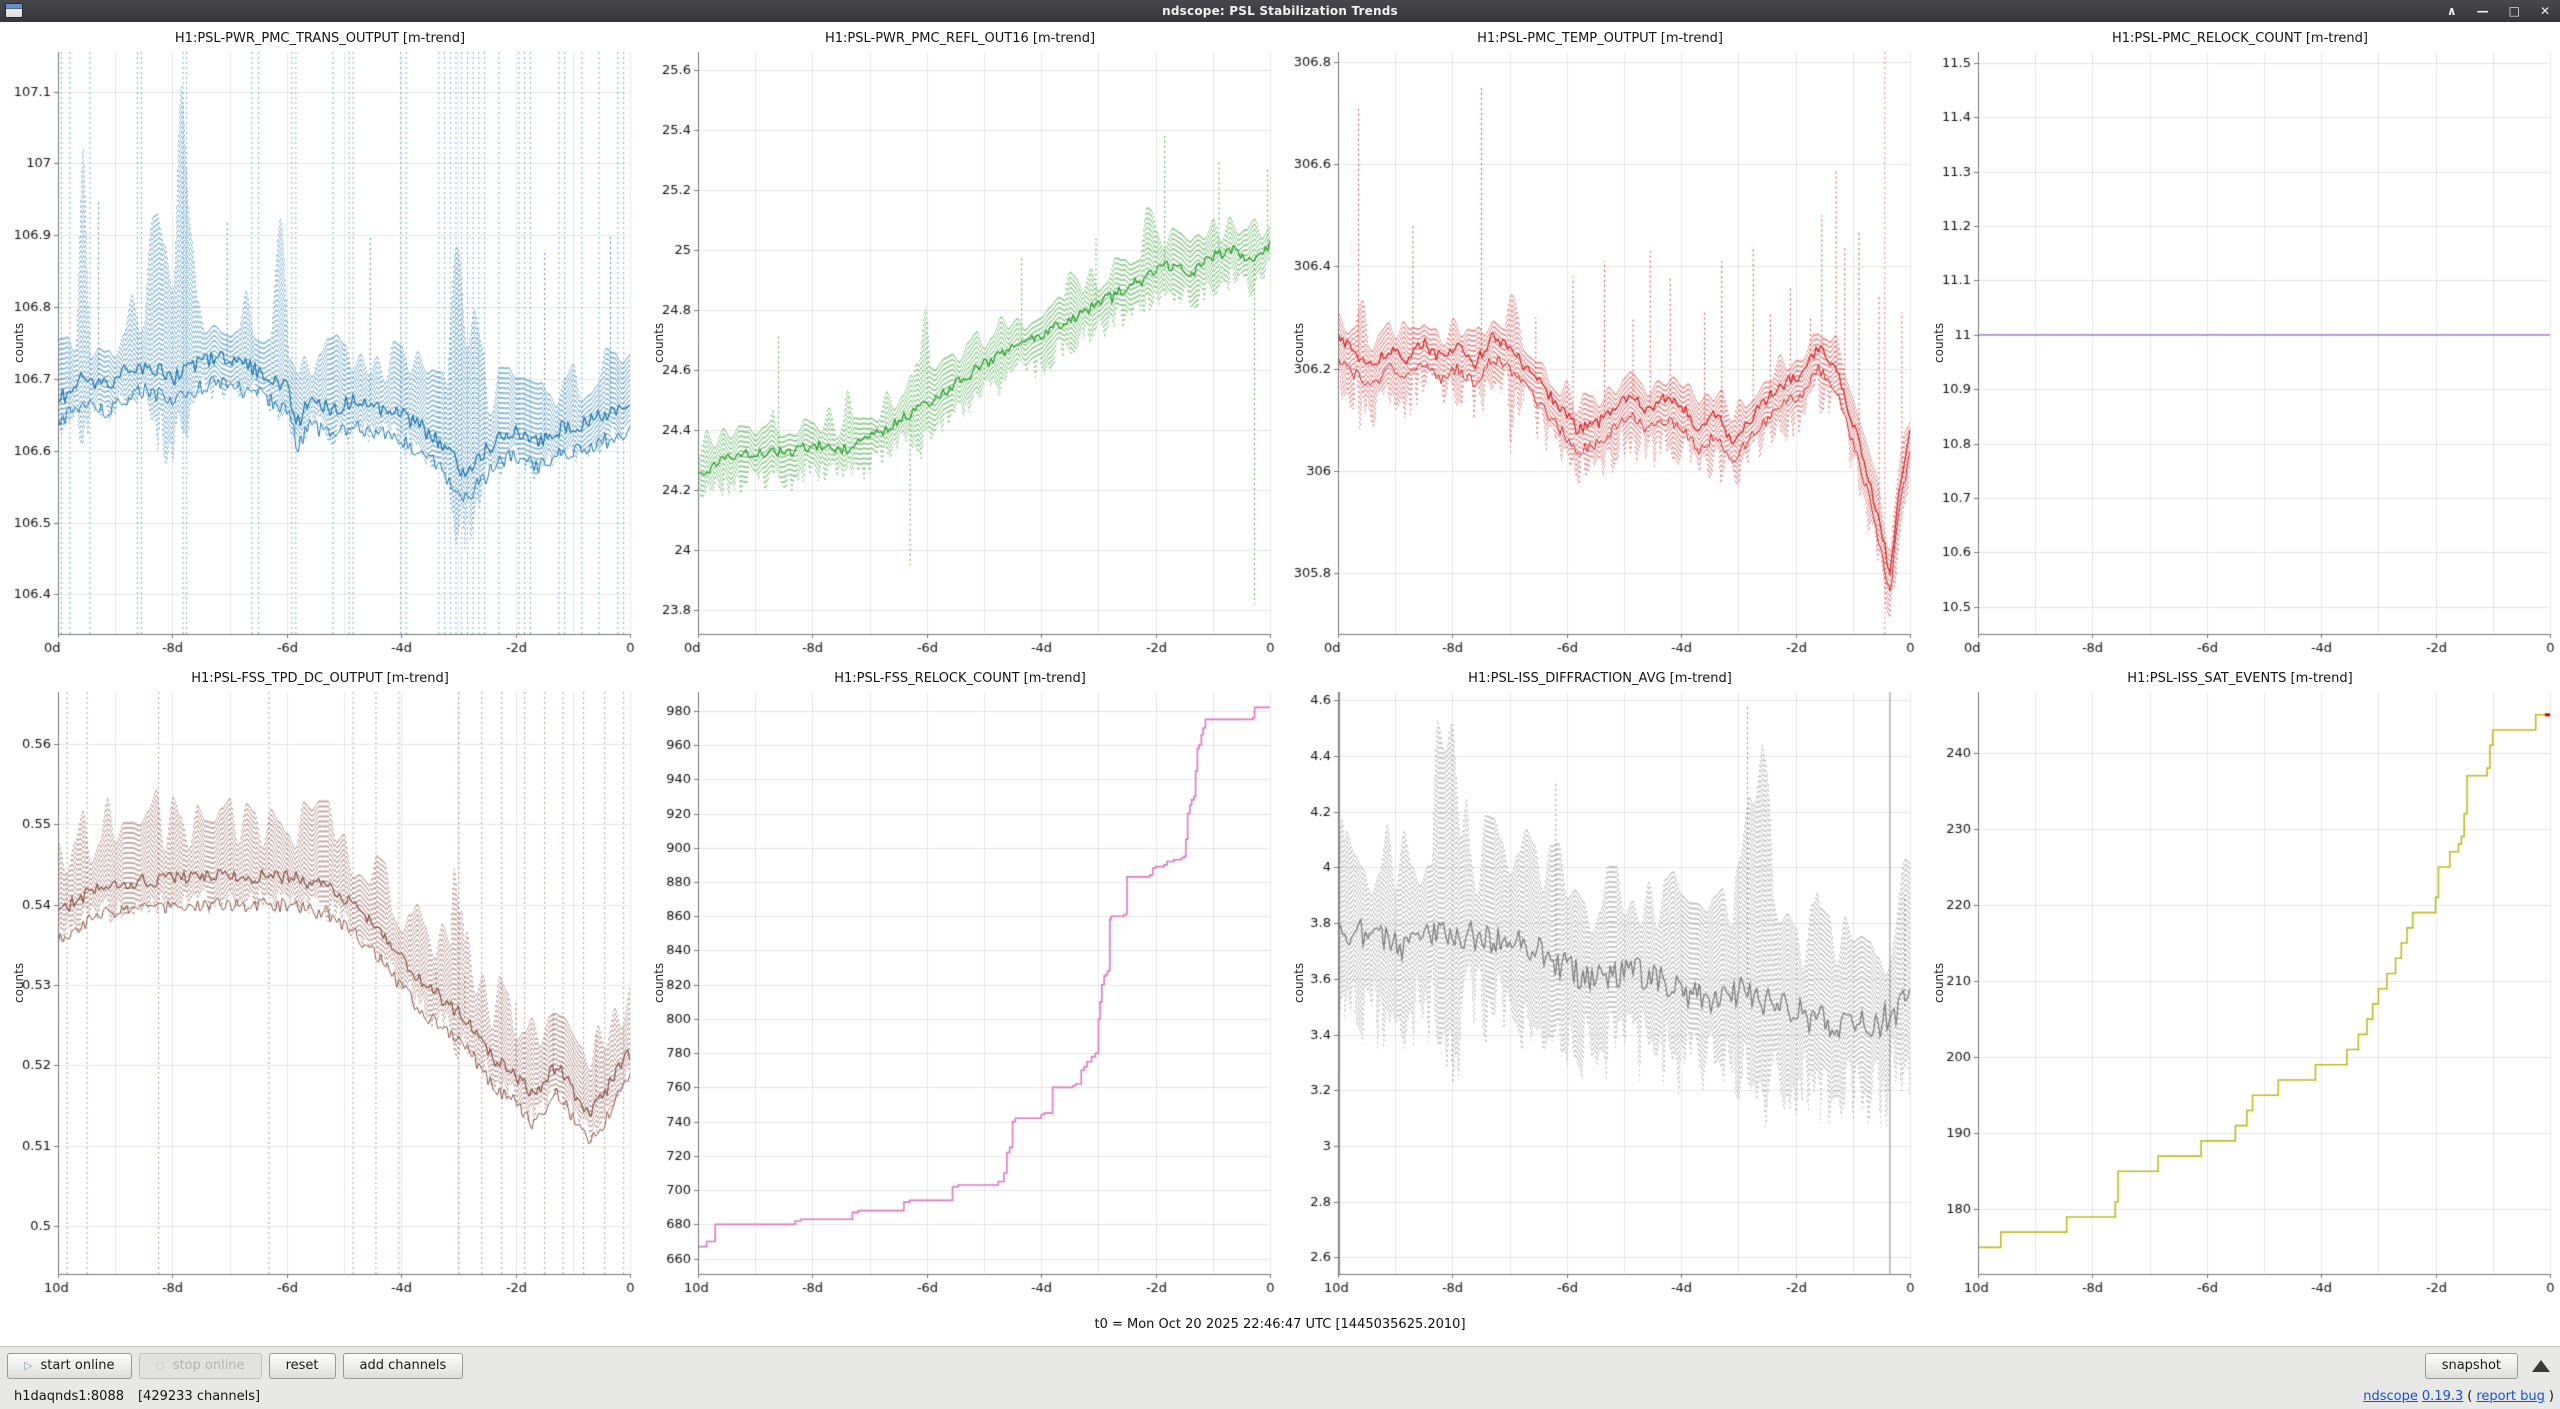 The height and width of the screenshot is (1409, 2560). I want to click on snapshot-label: snapshot, so click(2471, 1365).